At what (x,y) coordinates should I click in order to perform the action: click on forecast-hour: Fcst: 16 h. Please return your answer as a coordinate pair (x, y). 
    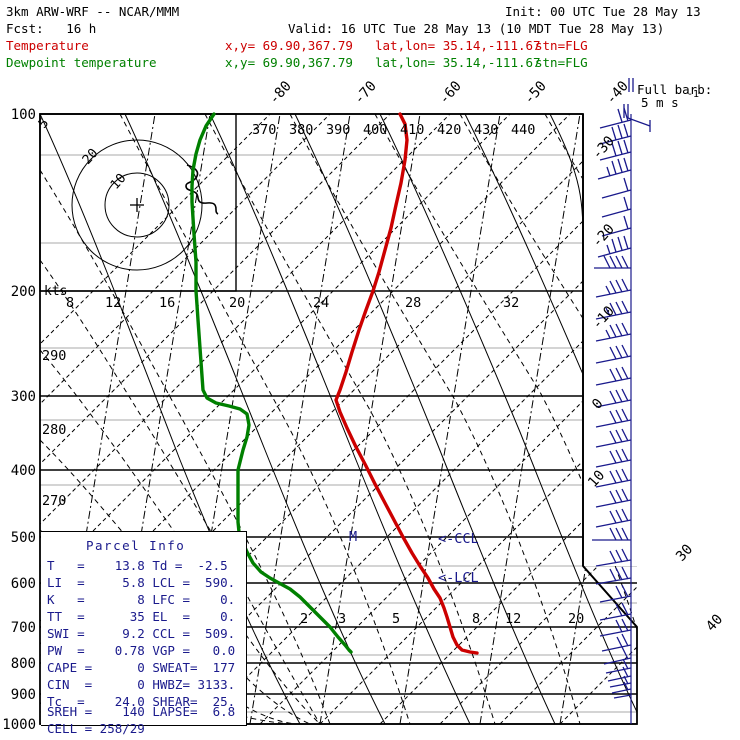
    Looking at the image, I should click on (51, 28).